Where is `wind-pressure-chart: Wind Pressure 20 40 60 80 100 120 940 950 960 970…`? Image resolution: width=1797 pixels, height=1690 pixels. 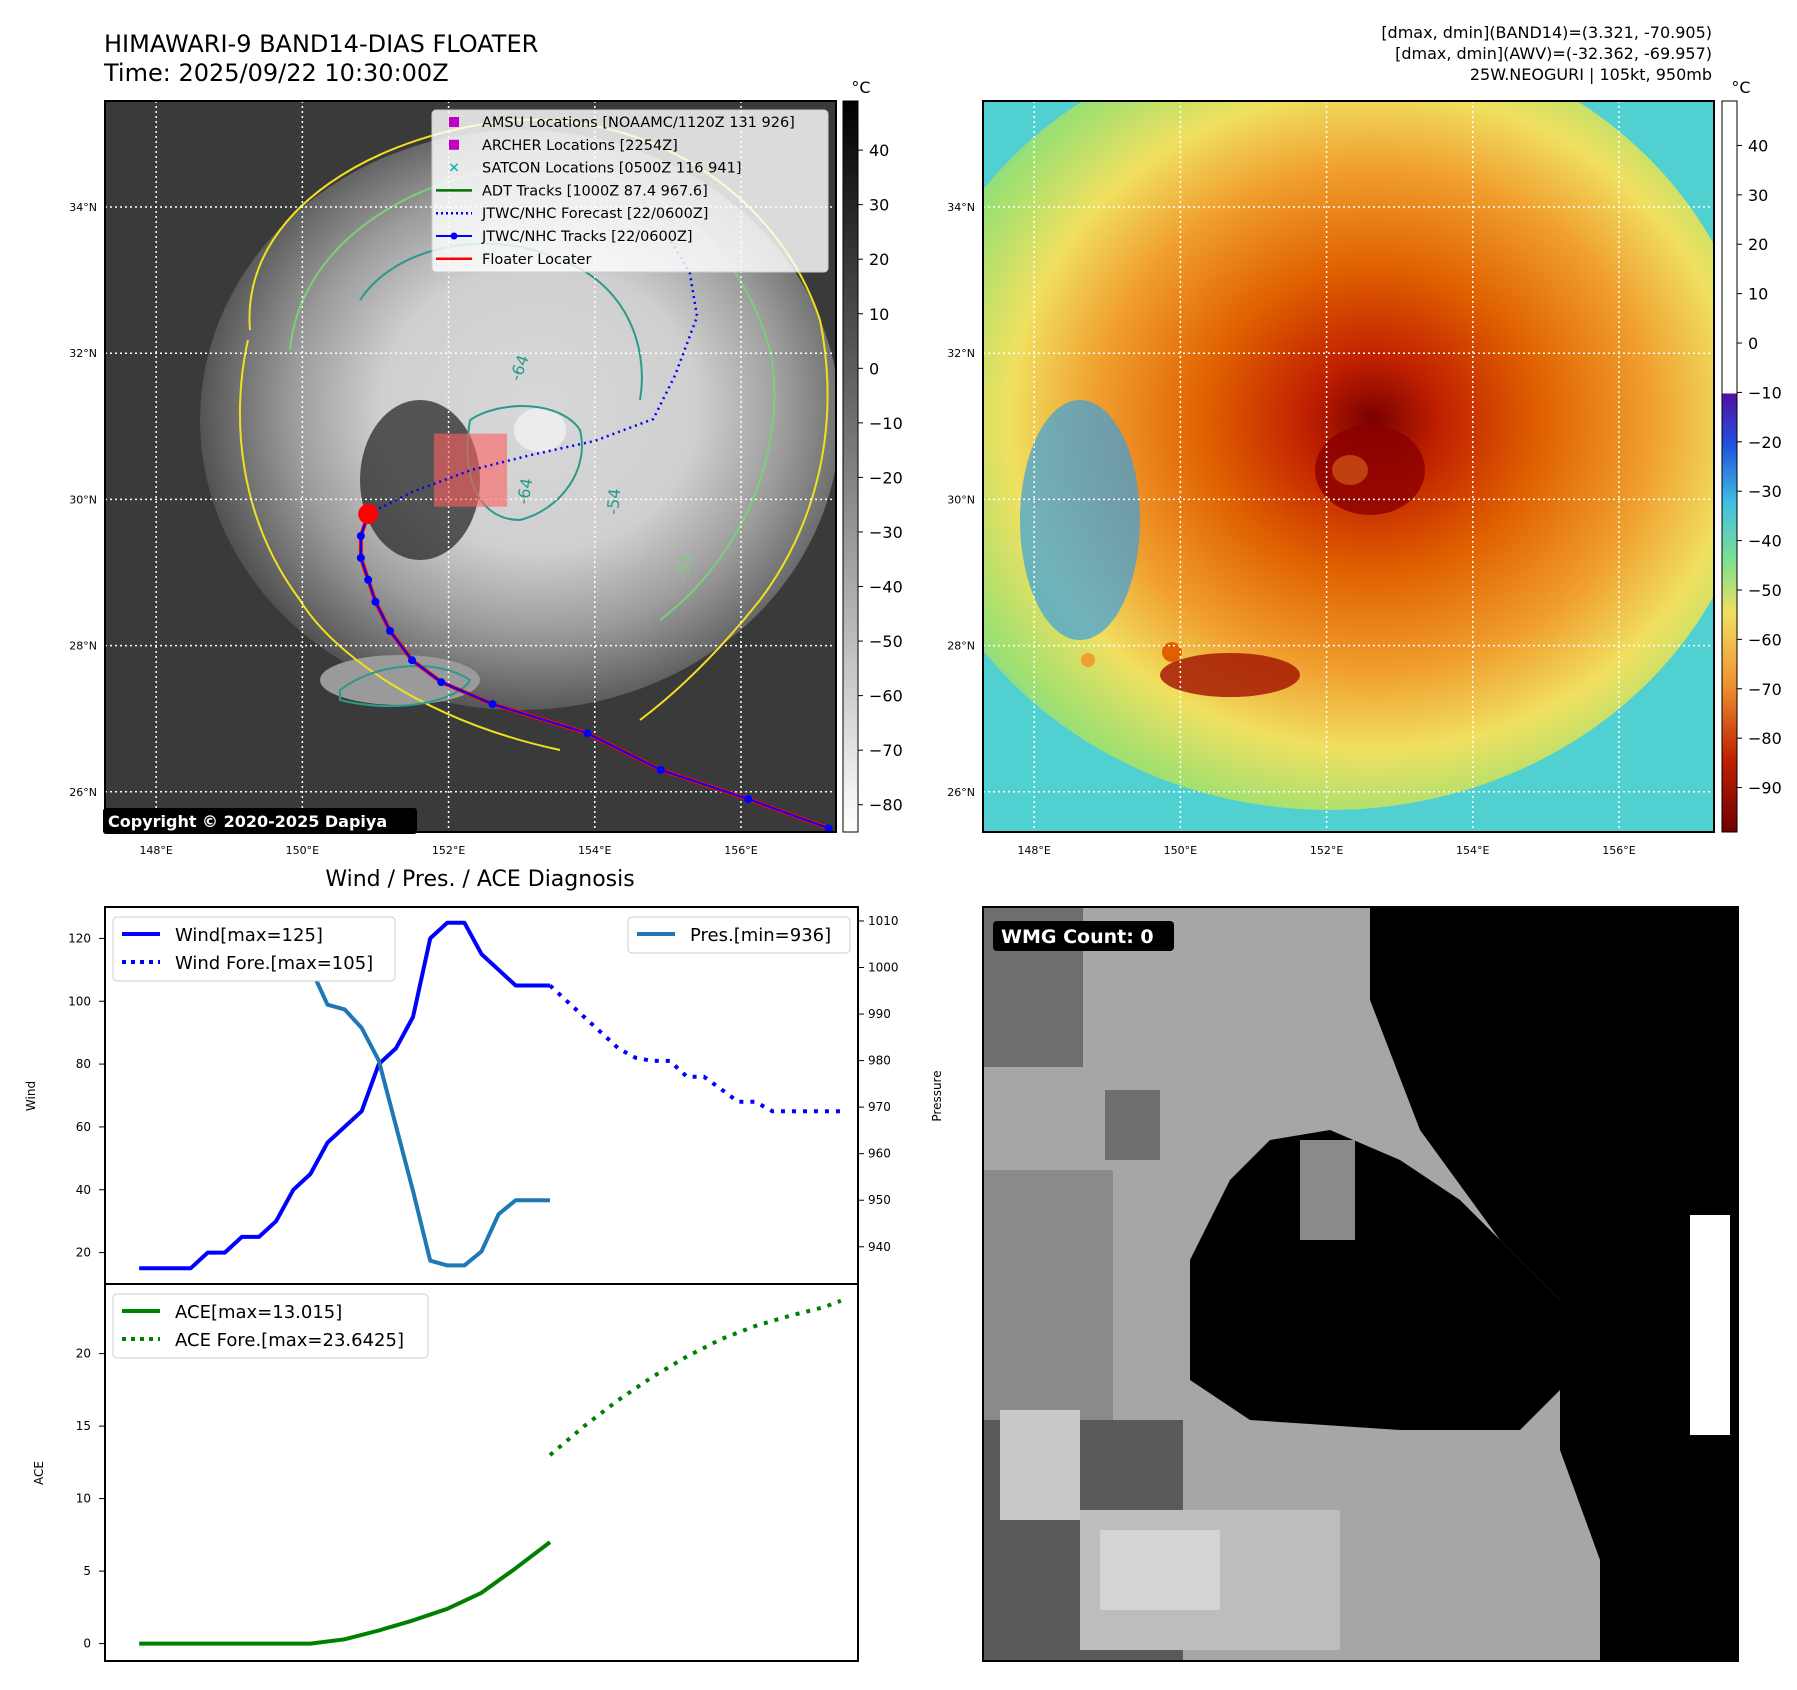 wind-pressure-chart: Wind Pressure 20 40 60 80 100 120 940 950 960 970… is located at coordinates (484, 1095).